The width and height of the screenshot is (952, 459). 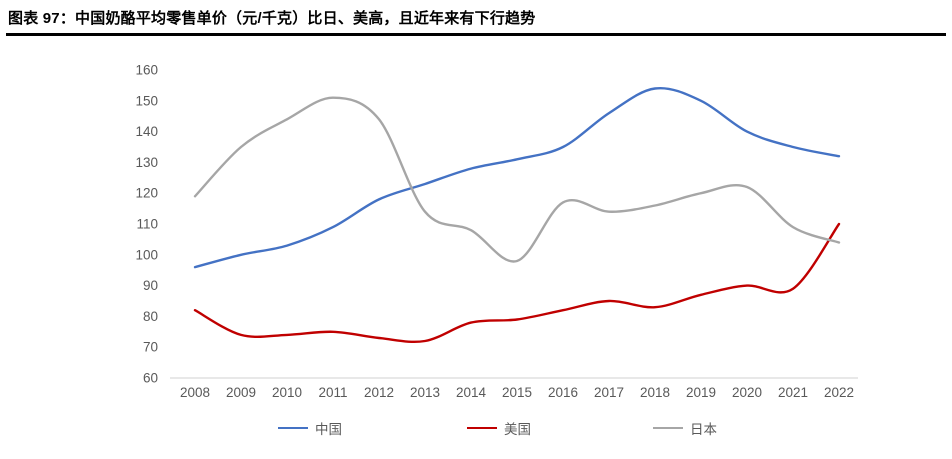 What do you see at coordinates (703, 429) in the screenshot?
I see `legend-label-japan: 日本` at bounding box center [703, 429].